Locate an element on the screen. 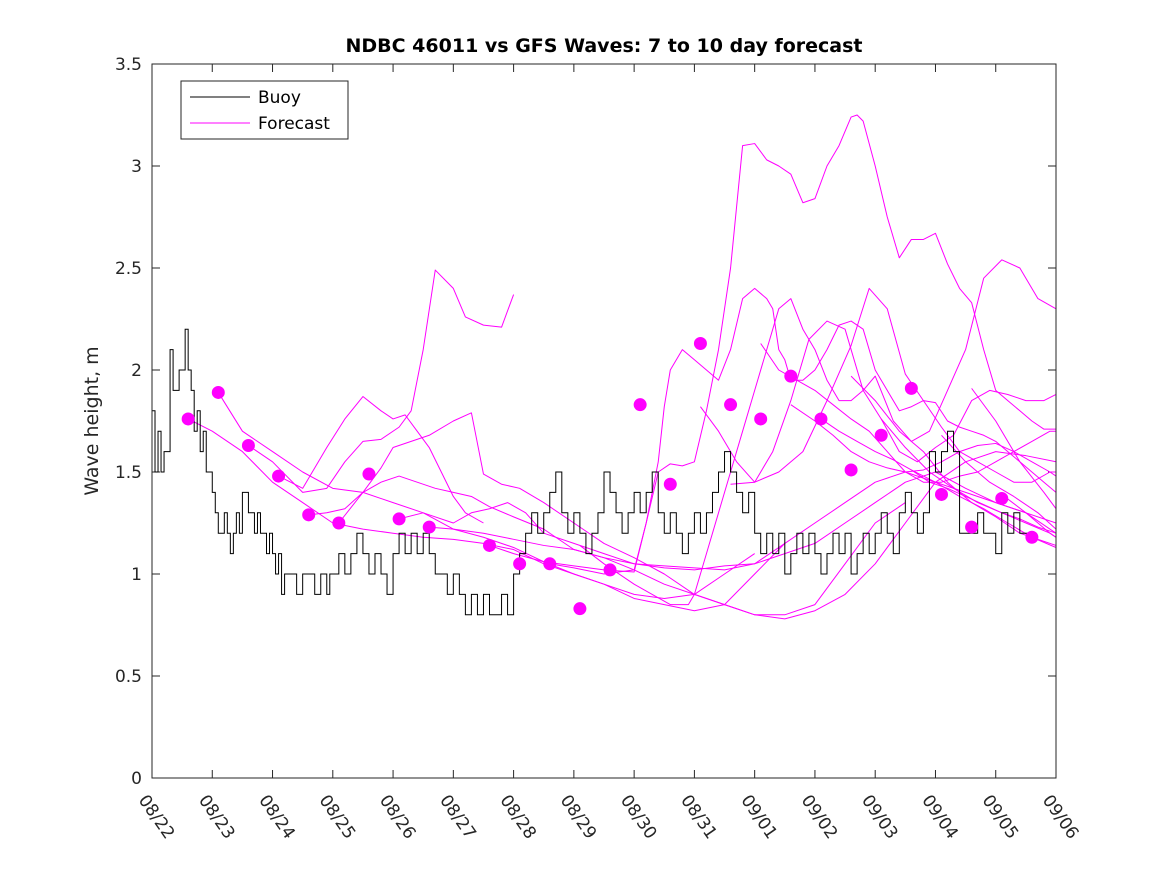 The image size is (1167, 875). legend: Buoy Forecast is located at coordinates (264, 110).